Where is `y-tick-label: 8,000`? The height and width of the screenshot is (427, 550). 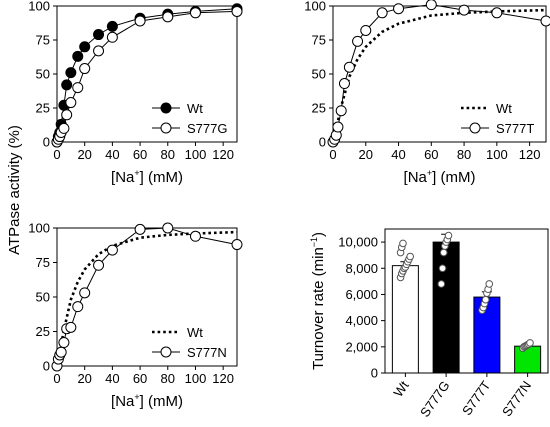
y-tick-label: 8,000 is located at coordinates (361, 268).